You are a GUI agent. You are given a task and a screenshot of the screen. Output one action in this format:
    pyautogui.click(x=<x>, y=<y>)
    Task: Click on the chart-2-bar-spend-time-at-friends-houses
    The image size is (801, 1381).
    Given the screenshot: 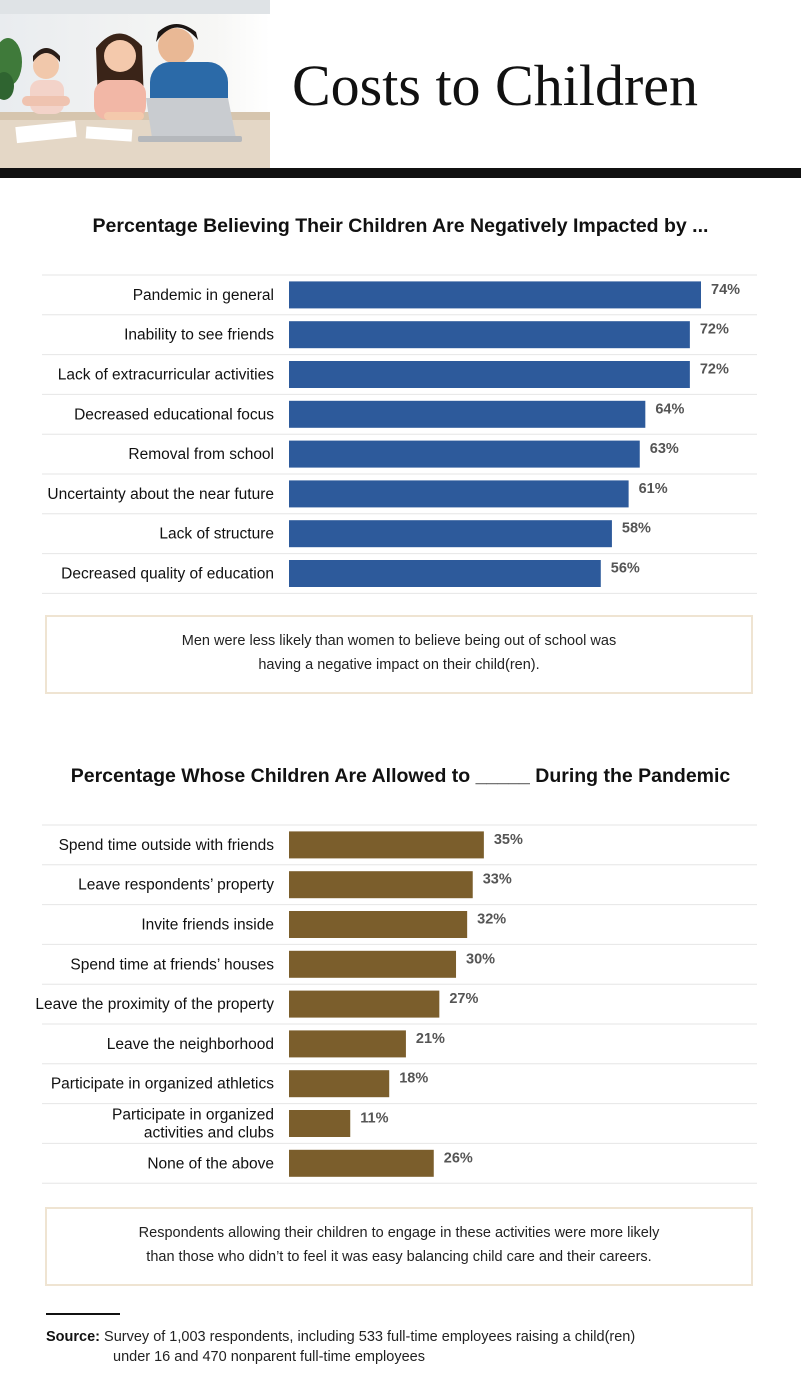 What is the action you would take?
    pyautogui.click(x=373, y=964)
    